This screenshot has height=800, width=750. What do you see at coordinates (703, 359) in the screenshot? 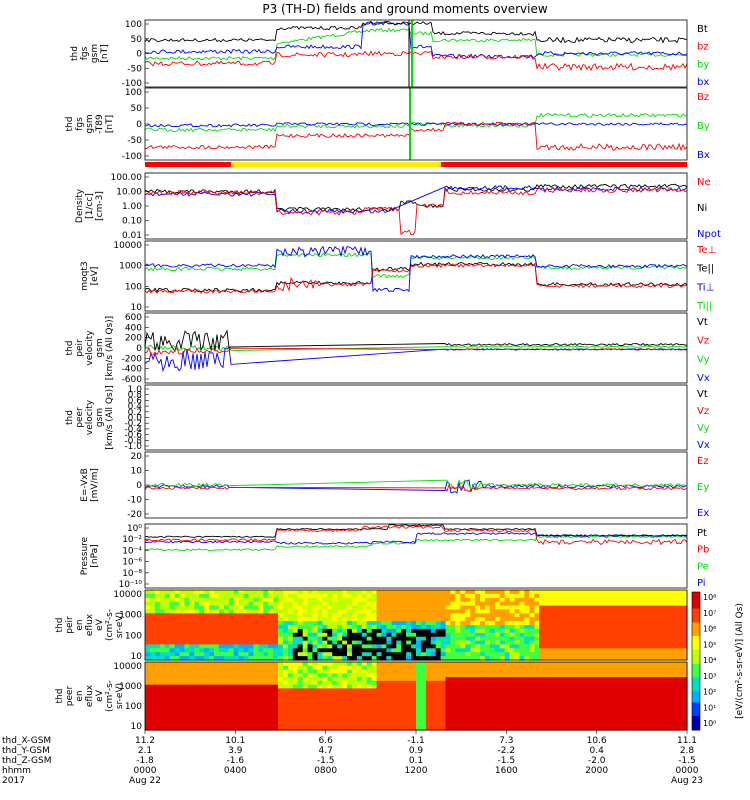
I see `legend-vi-2: Vy` at bounding box center [703, 359].